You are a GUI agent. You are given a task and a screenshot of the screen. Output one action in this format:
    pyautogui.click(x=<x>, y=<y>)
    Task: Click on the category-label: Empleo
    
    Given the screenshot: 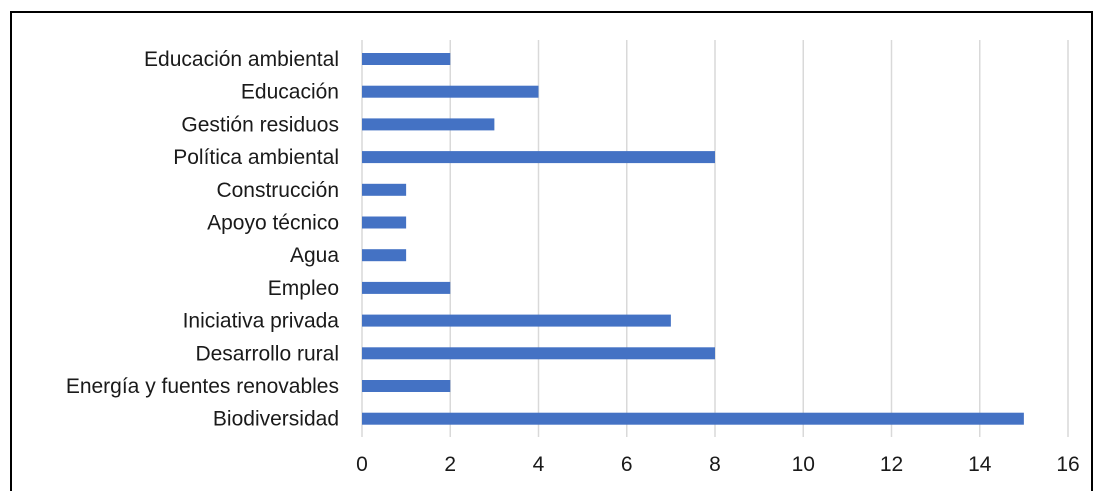 What is the action you would take?
    pyautogui.click(x=303, y=288)
    